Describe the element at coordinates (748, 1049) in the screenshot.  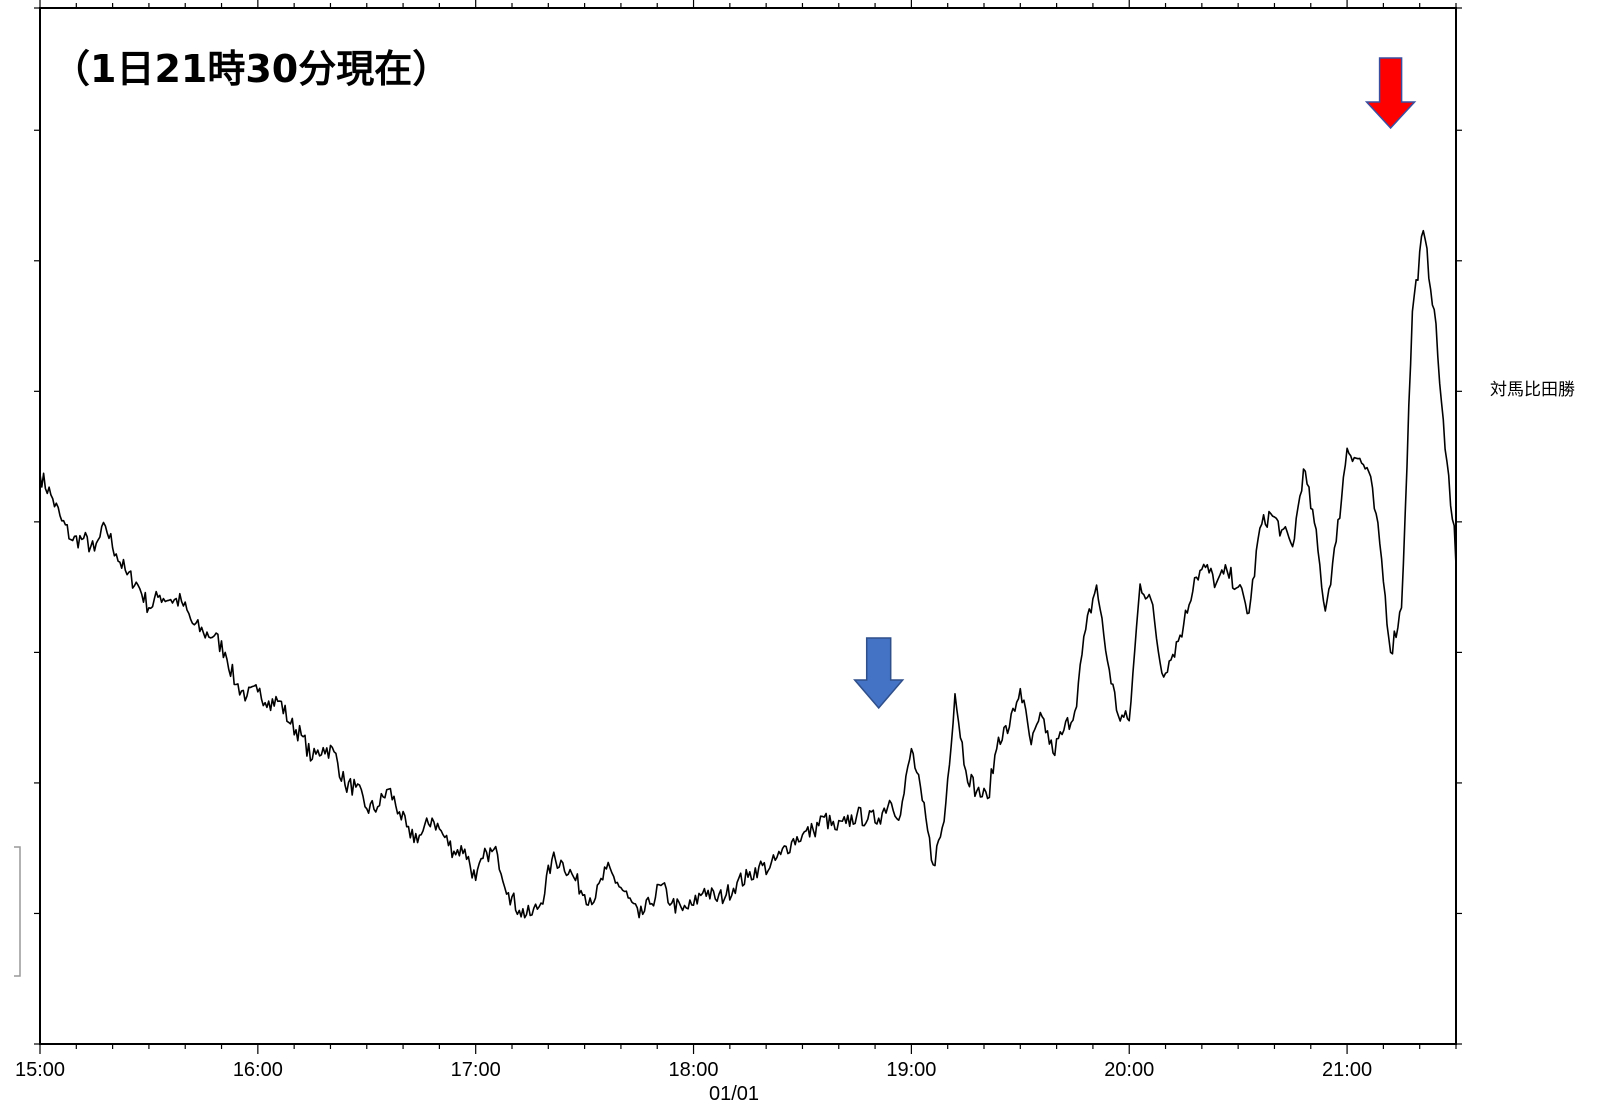
I see `bottom-axis-ticks` at that location.